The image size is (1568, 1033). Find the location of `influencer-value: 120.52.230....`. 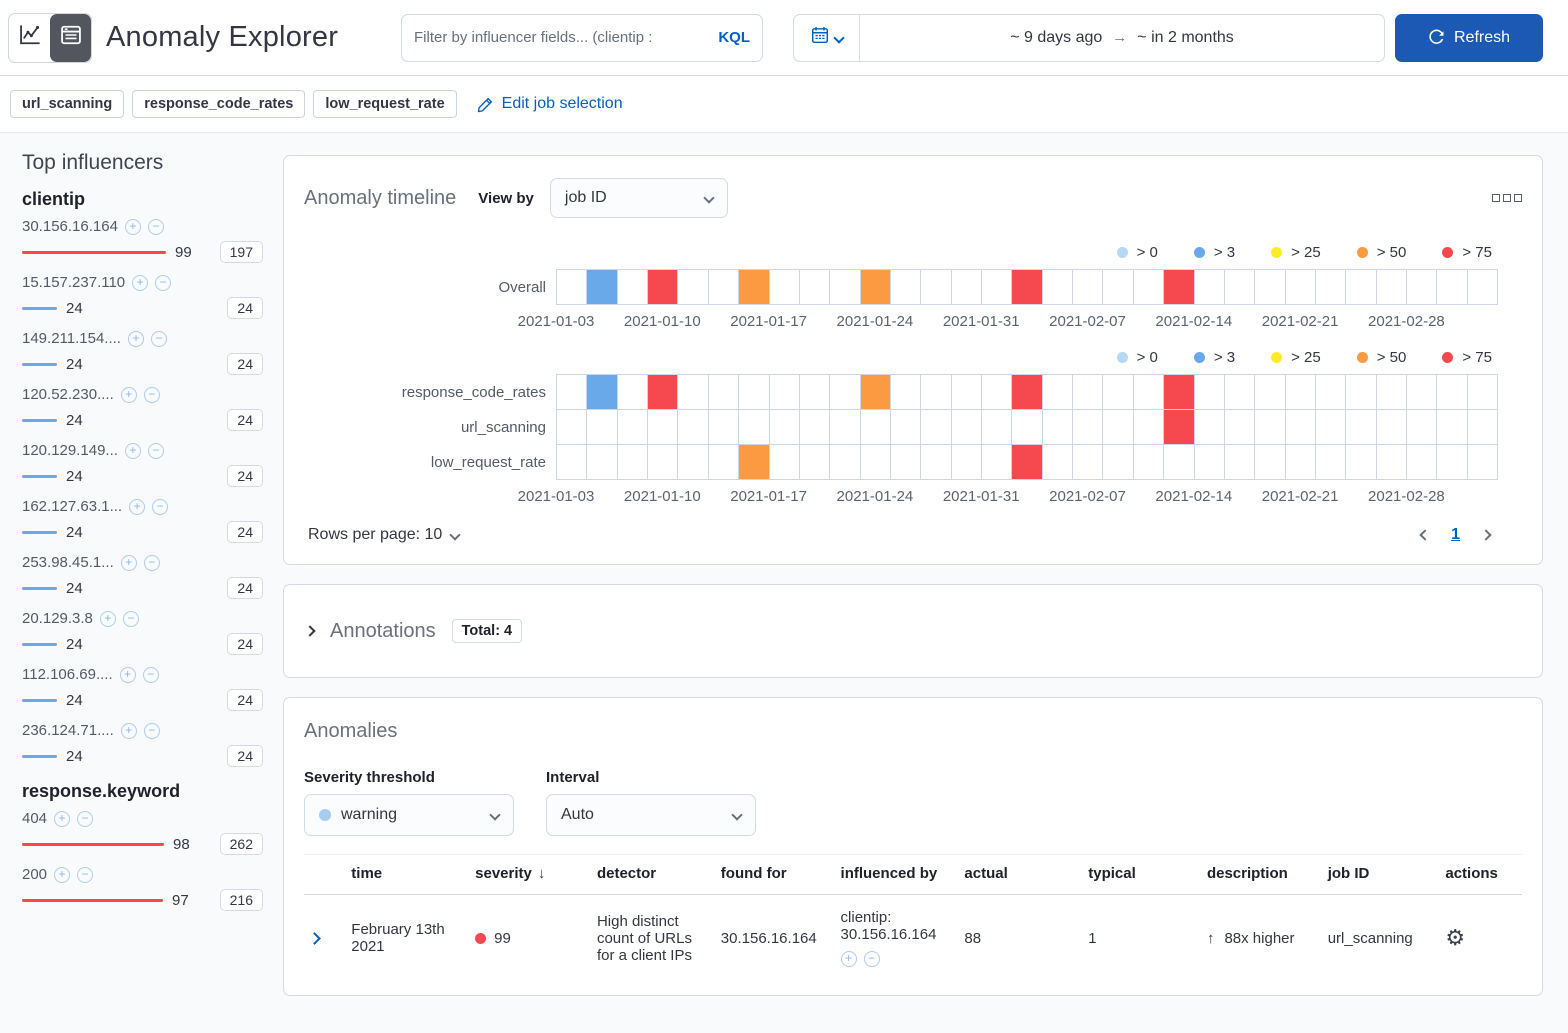

influencer-value: 120.52.230.... is located at coordinates (68, 394).